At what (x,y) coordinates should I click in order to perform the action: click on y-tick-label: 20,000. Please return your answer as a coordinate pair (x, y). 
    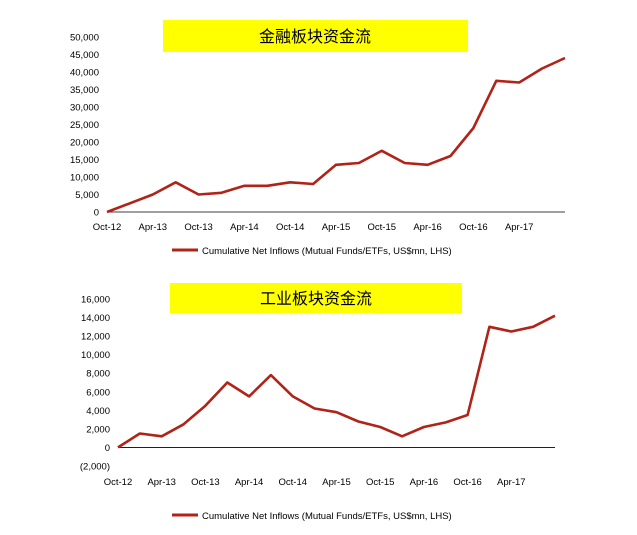
    Looking at the image, I should click on (84, 143).